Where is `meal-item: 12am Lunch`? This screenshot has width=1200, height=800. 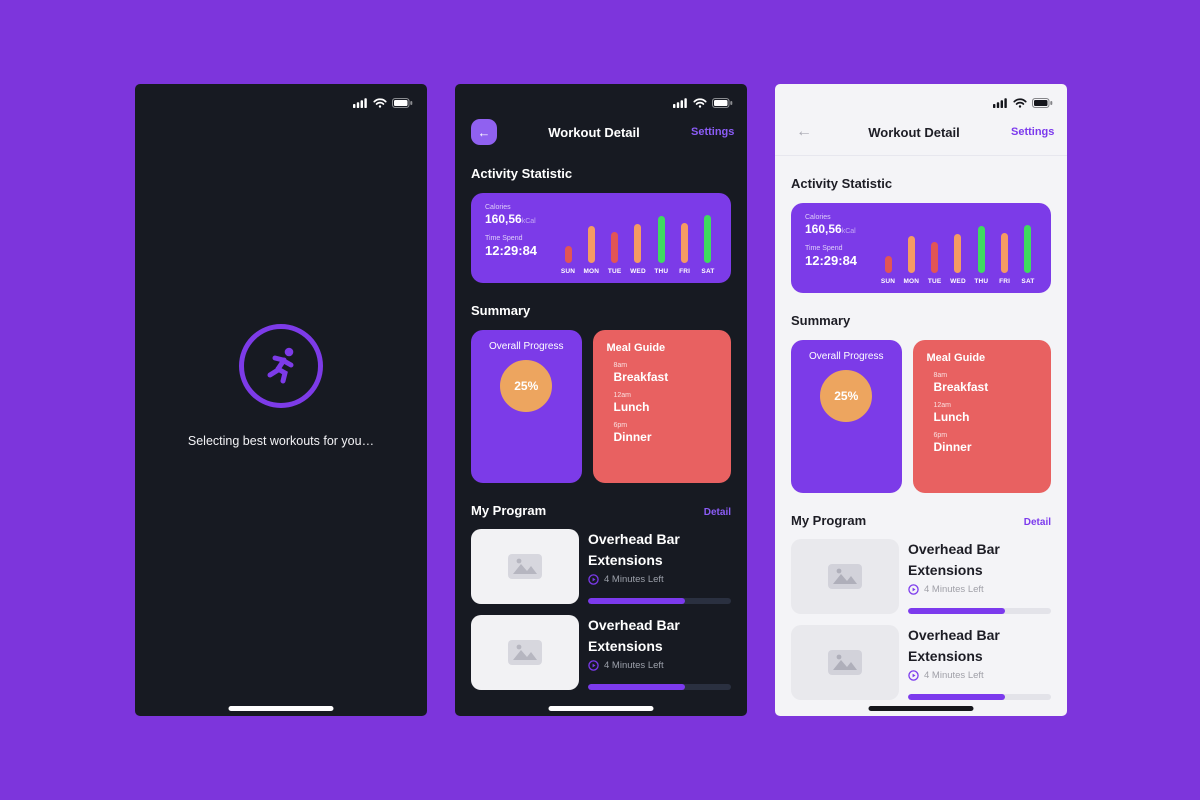 meal-item: 12am Lunch is located at coordinates (662, 403).